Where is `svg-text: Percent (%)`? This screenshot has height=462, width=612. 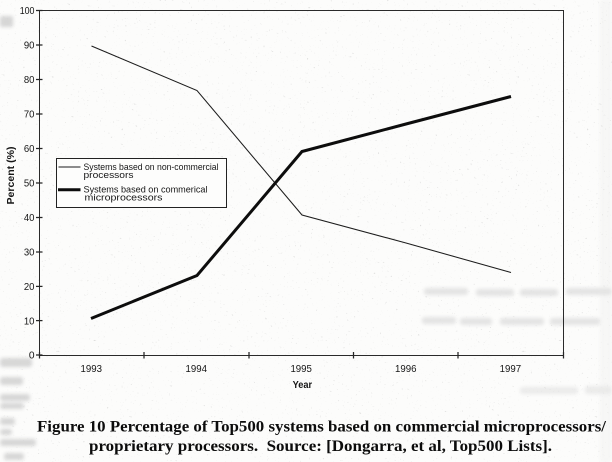 svg-text: Percent (%) is located at coordinates (11, 176).